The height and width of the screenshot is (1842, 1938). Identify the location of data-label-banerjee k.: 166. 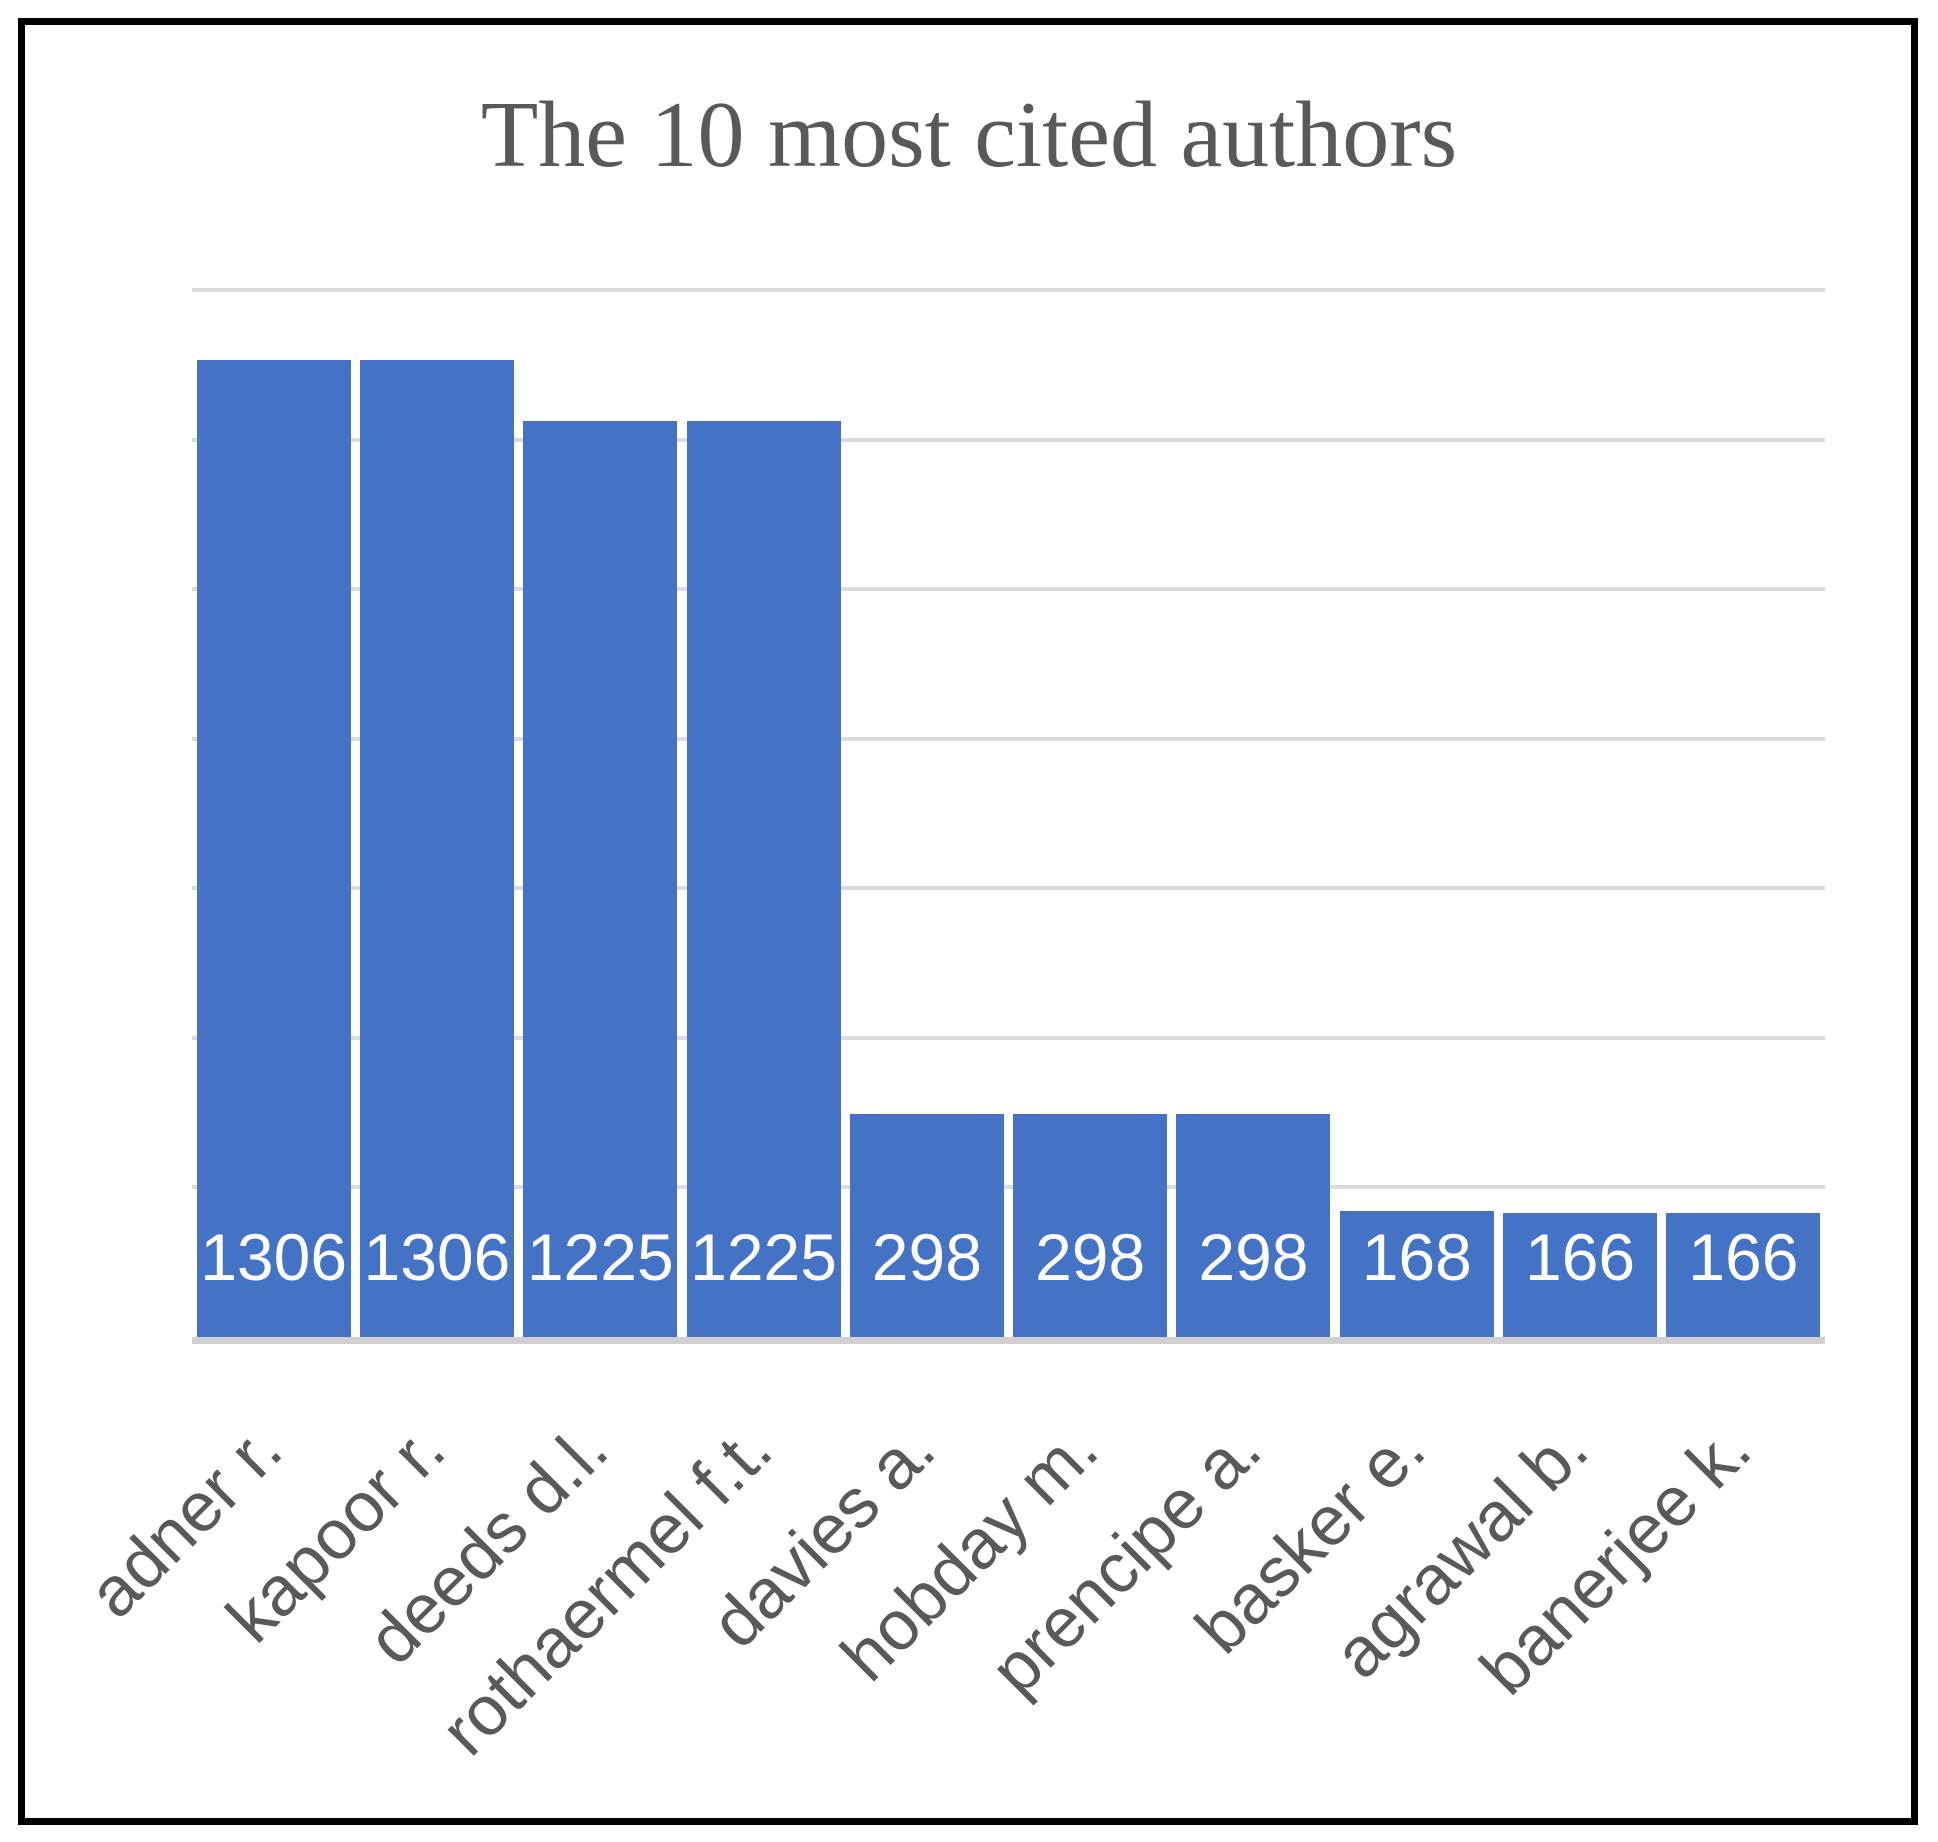
(1743, 1257).